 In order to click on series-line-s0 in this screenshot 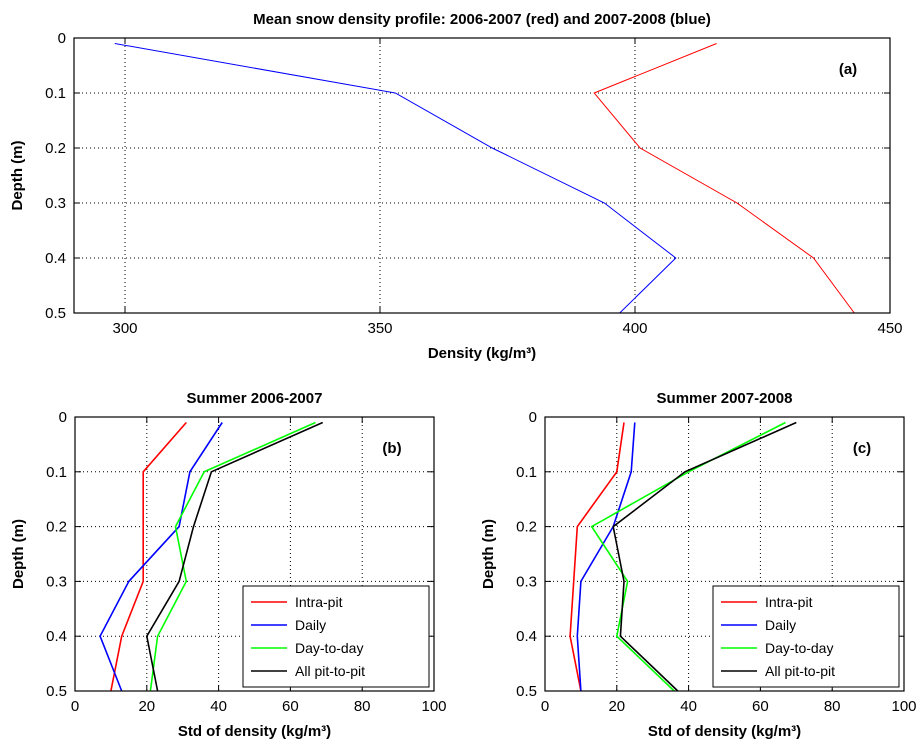, I will do `click(724, 178)`.